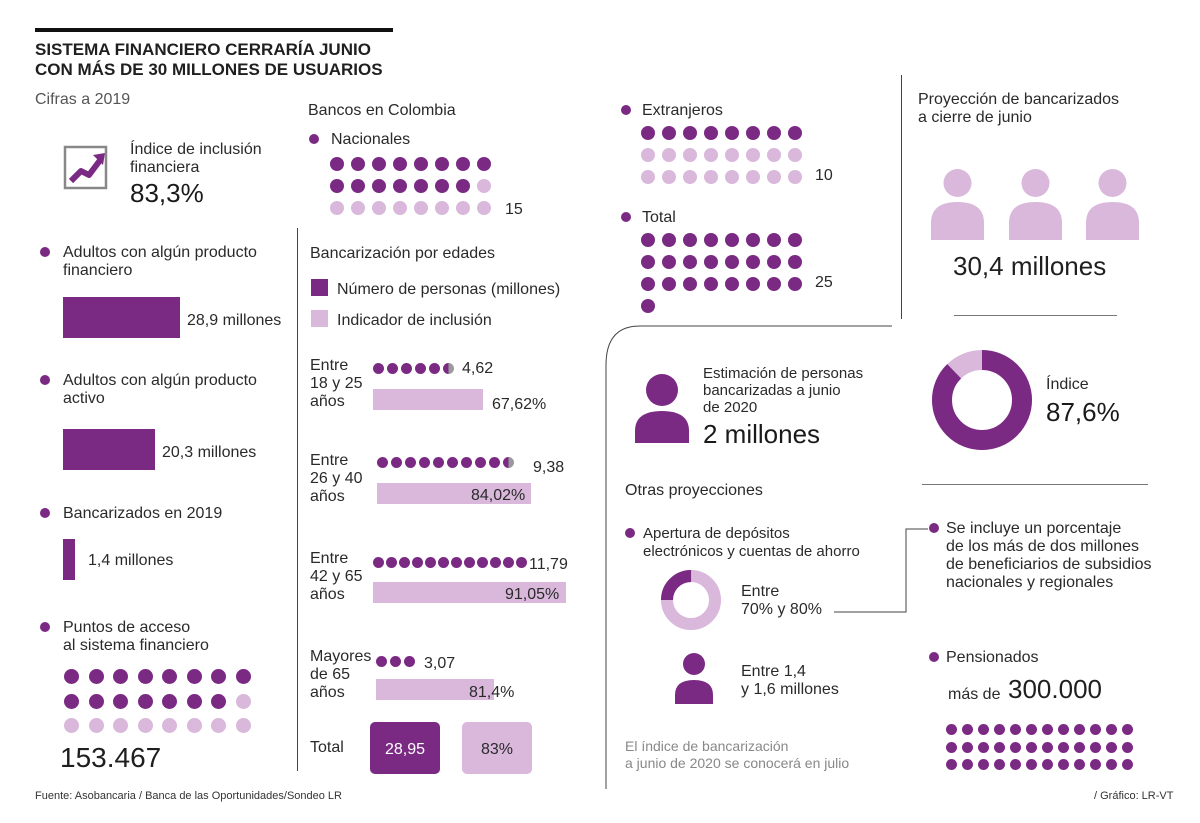 This screenshot has height=823, width=1200. I want to click on ages-total-index: 83%, so click(497, 749).